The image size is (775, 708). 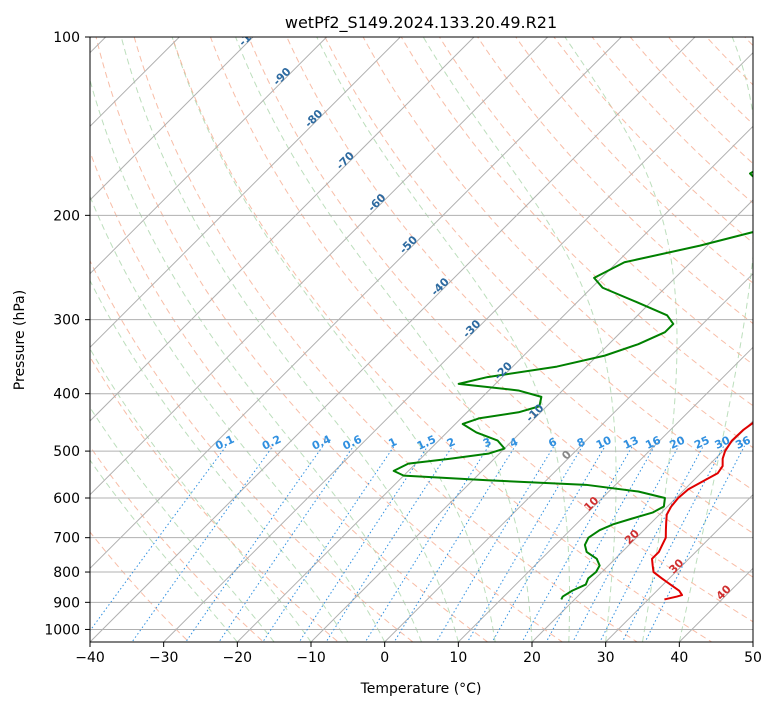 I want to click on x-tick-label: 0, so click(x=384, y=658).